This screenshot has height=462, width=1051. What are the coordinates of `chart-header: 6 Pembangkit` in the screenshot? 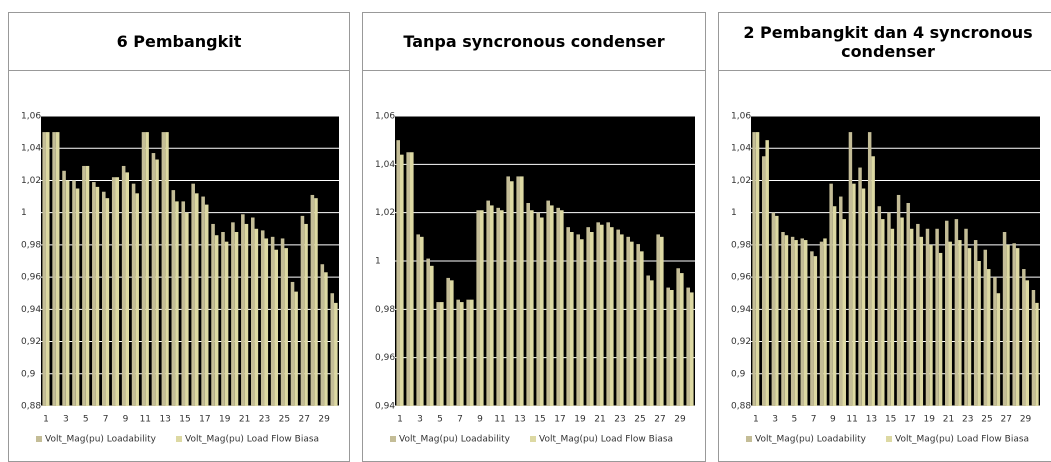 It's located at (179, 42).